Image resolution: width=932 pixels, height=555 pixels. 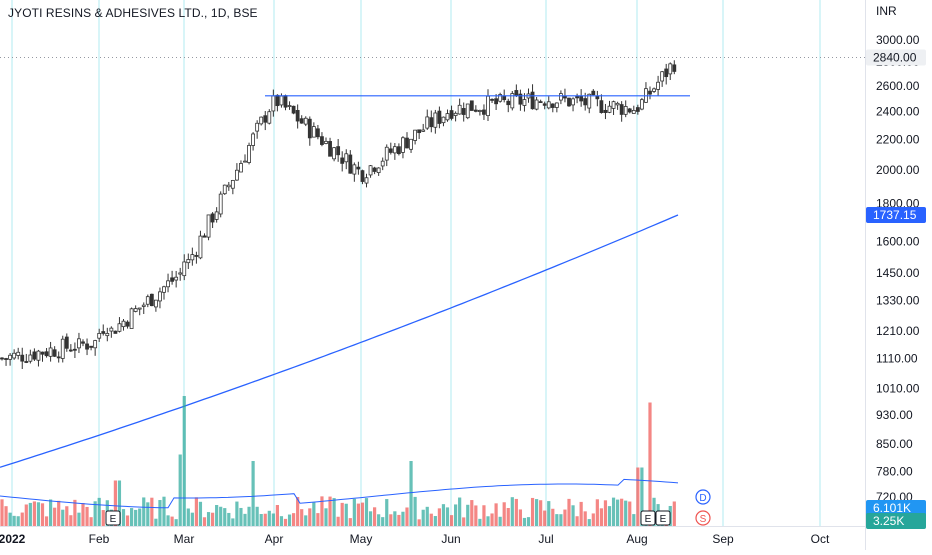 I want to click on price-tick-label: 3000.00, so click(x=898, y=40).